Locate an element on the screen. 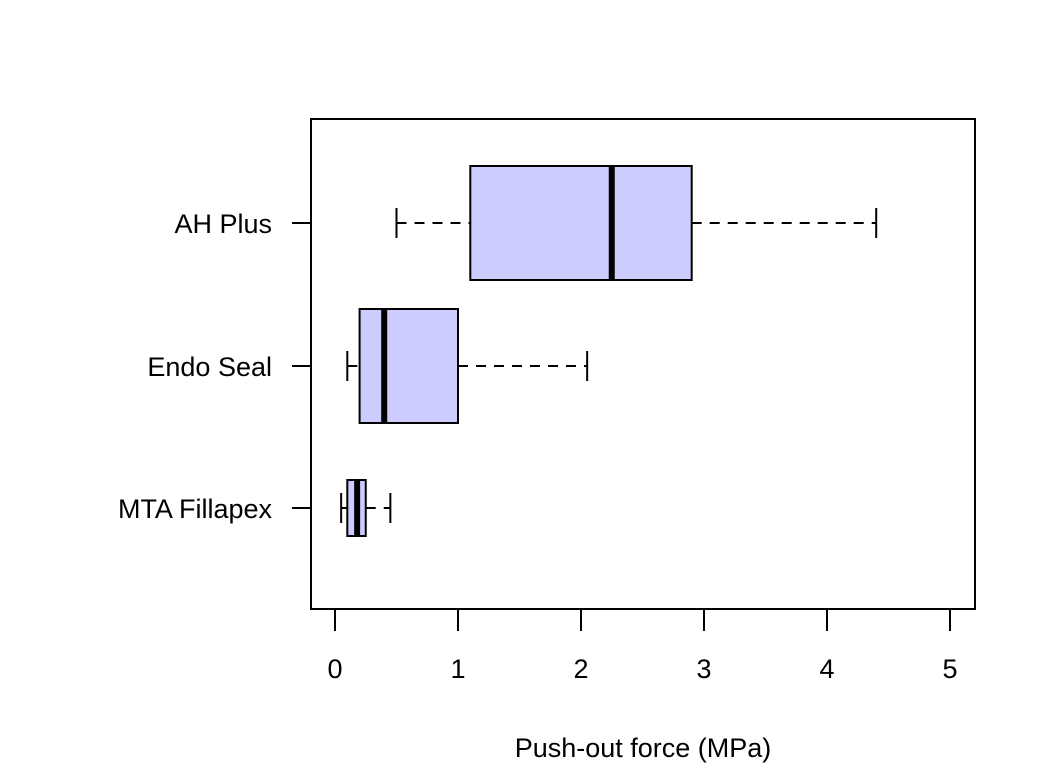 The image size is (1056, 773). x-axis: 0 1 2 3 4 5 is located at coordinates (642, 646).